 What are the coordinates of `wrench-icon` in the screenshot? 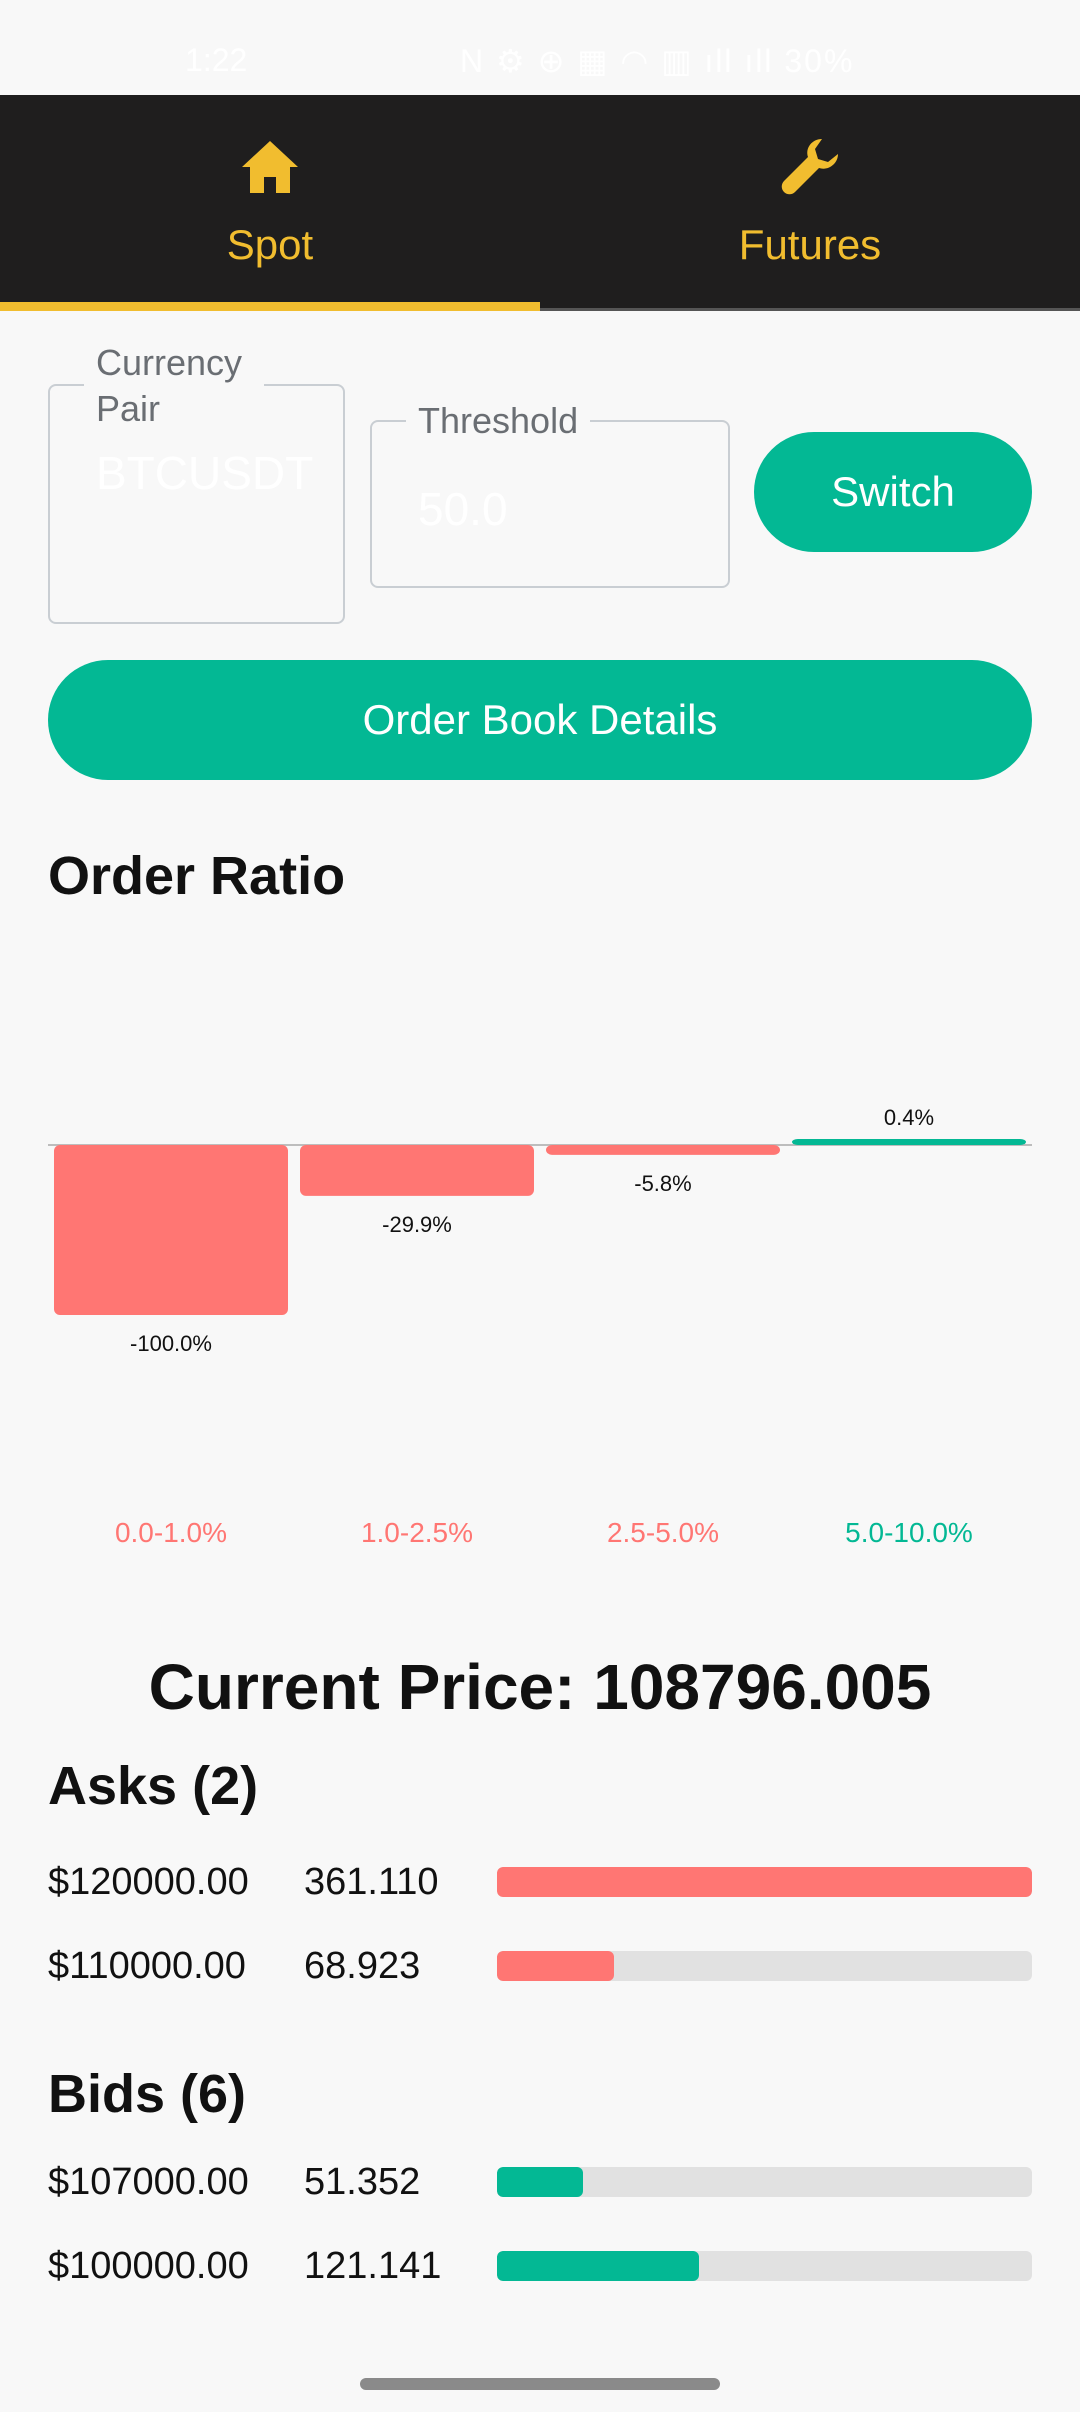 It's located at (809, 167).